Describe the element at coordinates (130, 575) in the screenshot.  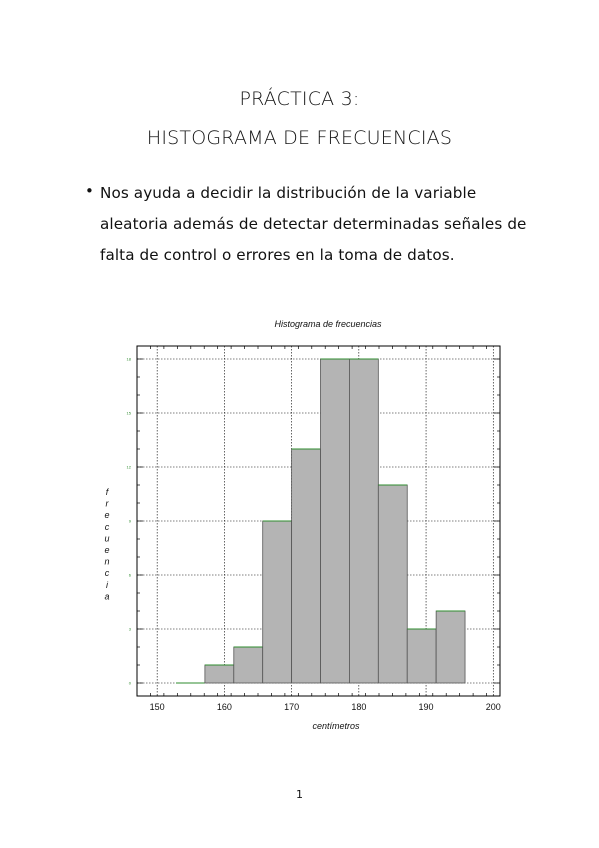
I see `y-tick-label: 6` at that location.